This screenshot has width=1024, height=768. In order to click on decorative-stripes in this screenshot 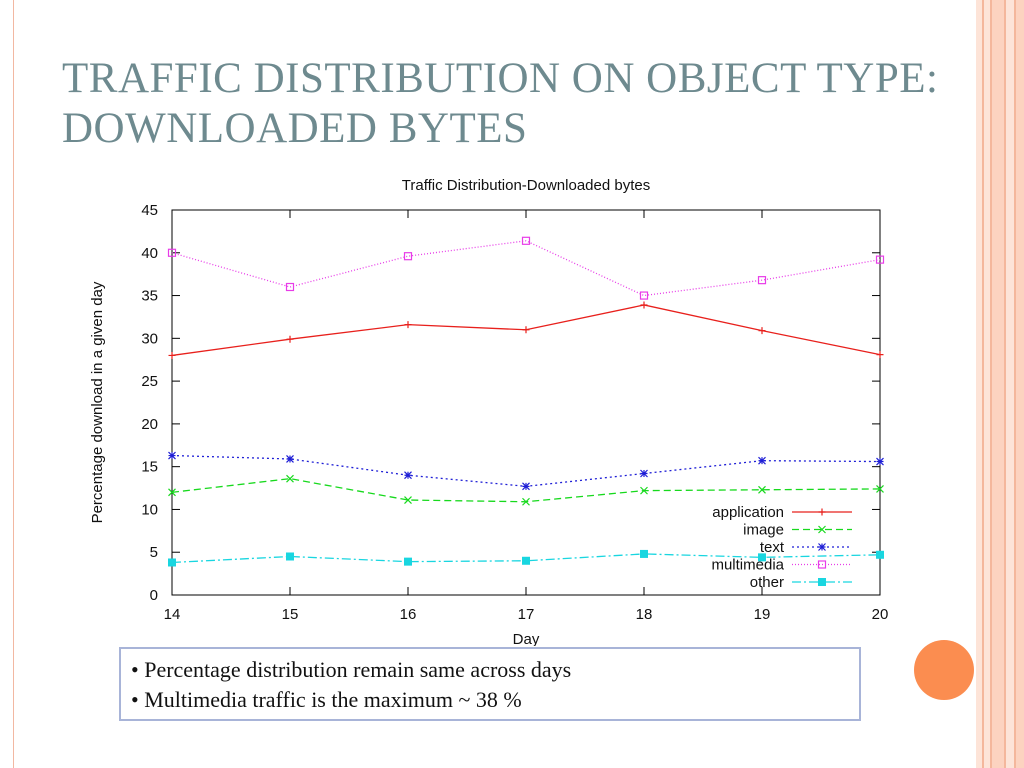, I will do `click(1000, 384)`.